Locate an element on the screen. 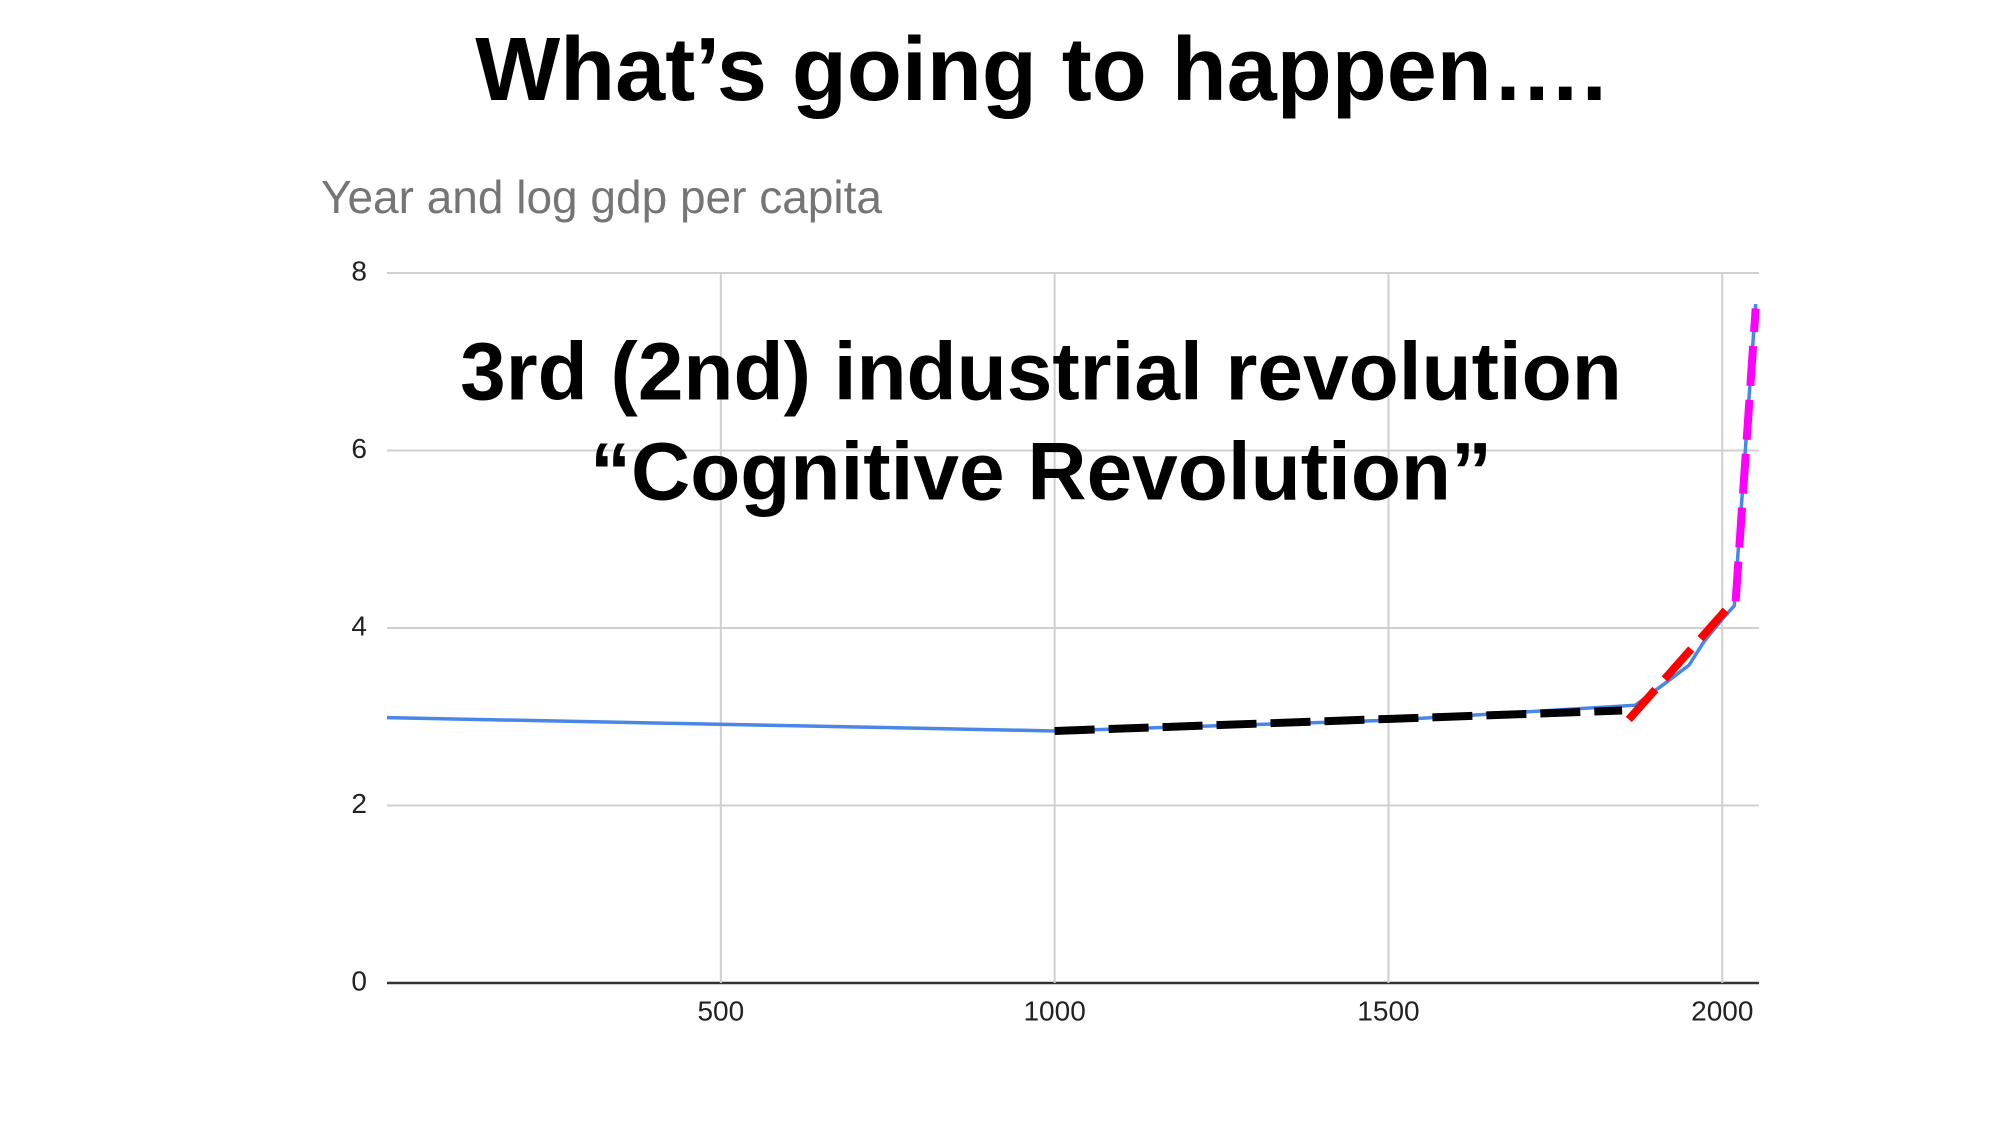 Image resolution: width=2000 pixels, height=1125 pixels. x-tick-label: 500 is located at coordinates (720, 1010).